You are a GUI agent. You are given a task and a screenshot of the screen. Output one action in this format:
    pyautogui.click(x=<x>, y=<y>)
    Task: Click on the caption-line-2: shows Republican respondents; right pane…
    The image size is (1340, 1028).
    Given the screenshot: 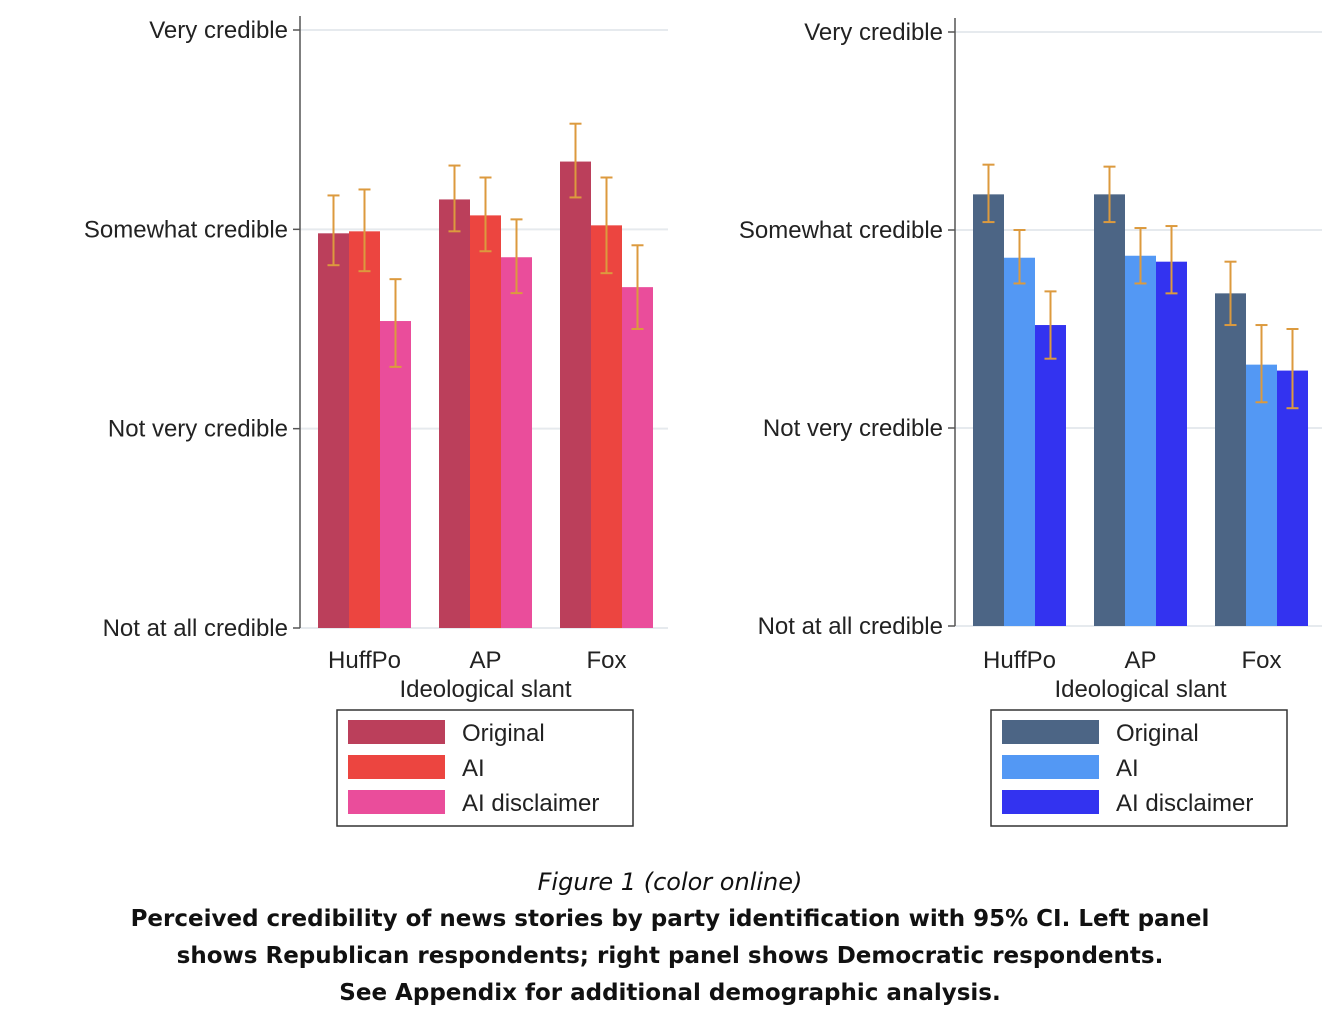 What is the action you would take?
    pyautogui.click(x=670, y=956)
    